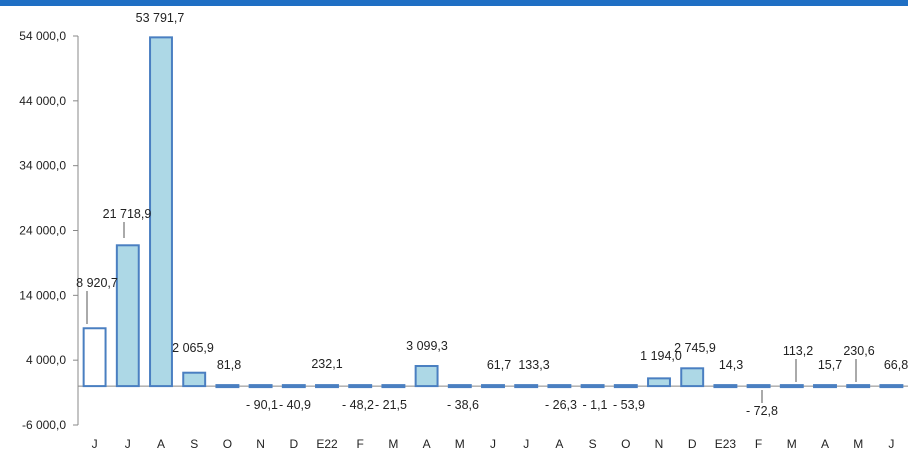 Image resolution: width=908 pixels, height=453 pixels. What do you see at coordinates (762, 411) in the screenshot?
I see `data-label: - 72,8` at bounding box center [762, 411].